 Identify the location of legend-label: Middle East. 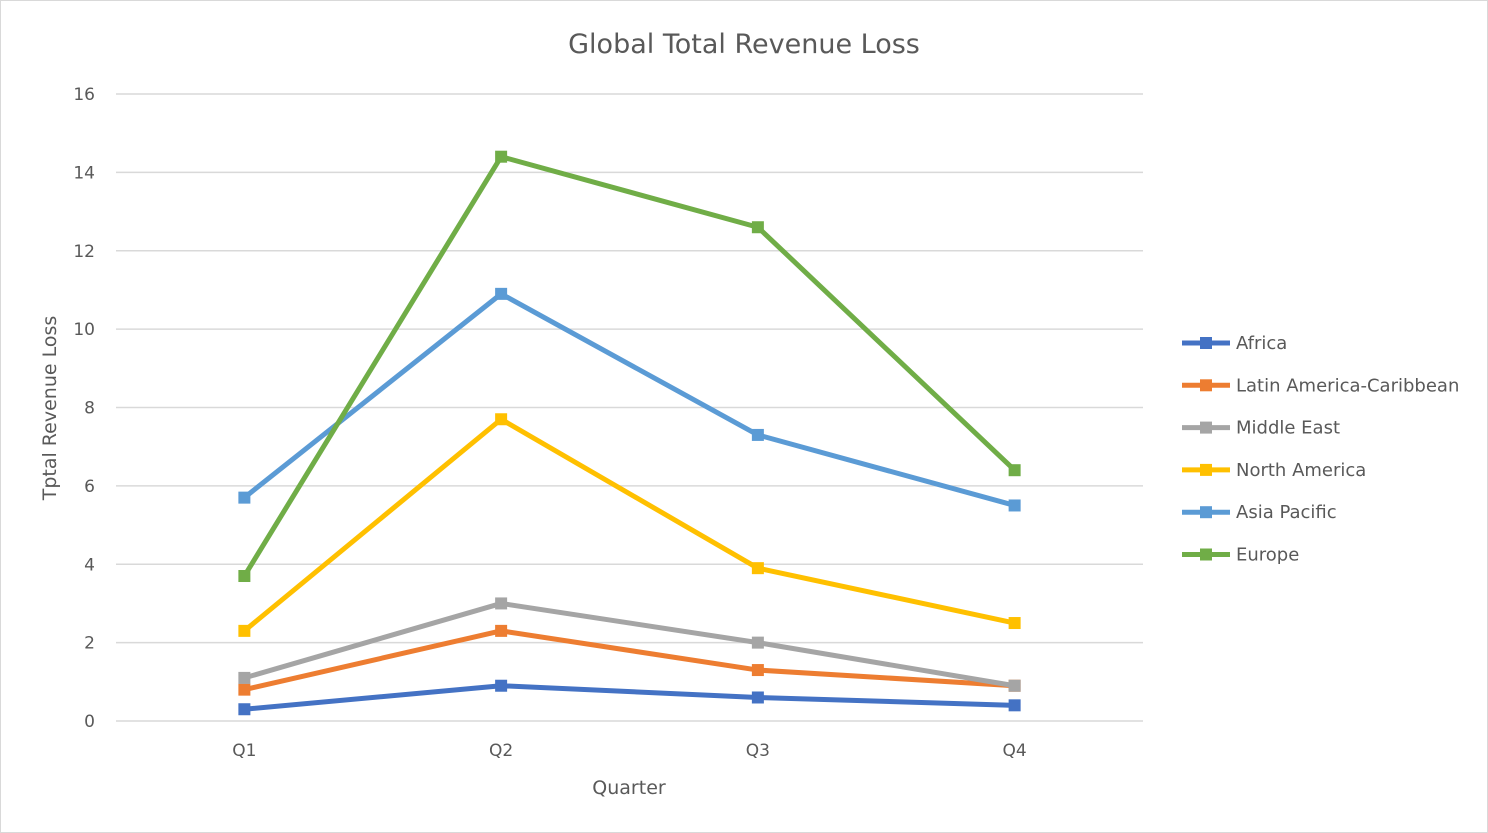
(1288, 428).